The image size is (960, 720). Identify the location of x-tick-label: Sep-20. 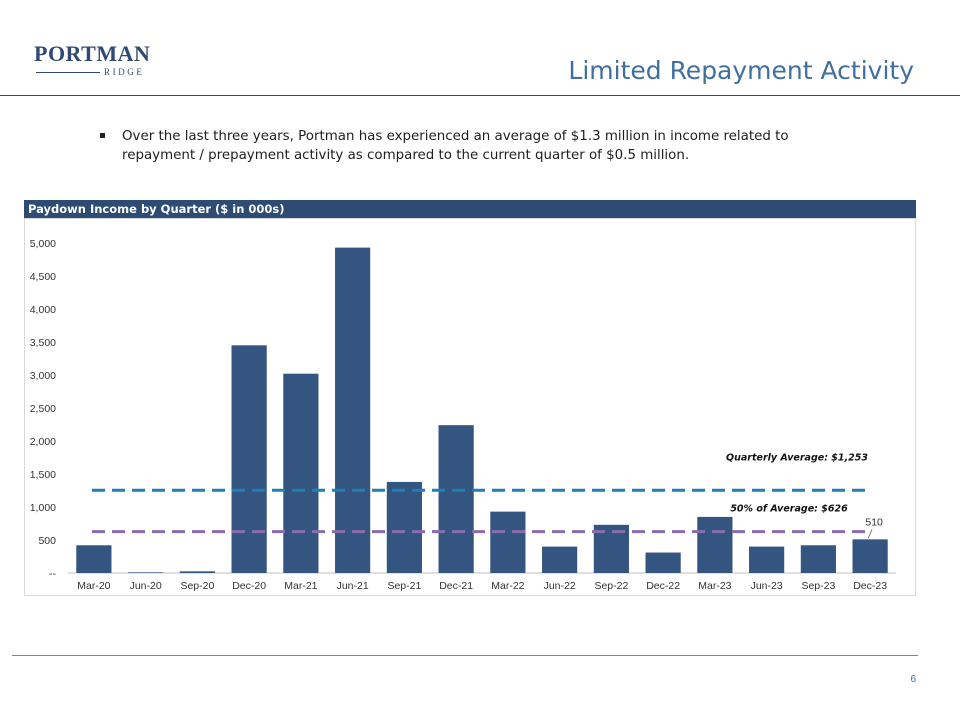
(197, 586).